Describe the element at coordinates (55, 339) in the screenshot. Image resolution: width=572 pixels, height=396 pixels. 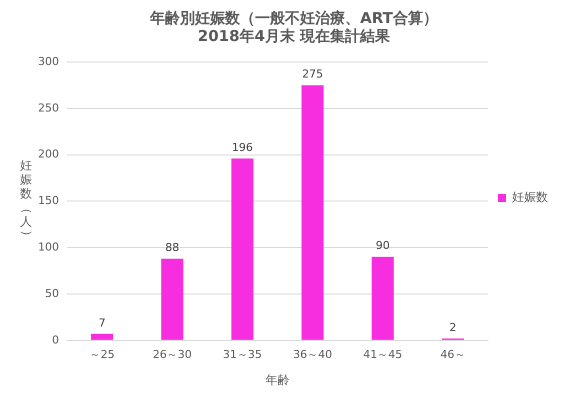
I see `y-tick-label: 0` at that location.